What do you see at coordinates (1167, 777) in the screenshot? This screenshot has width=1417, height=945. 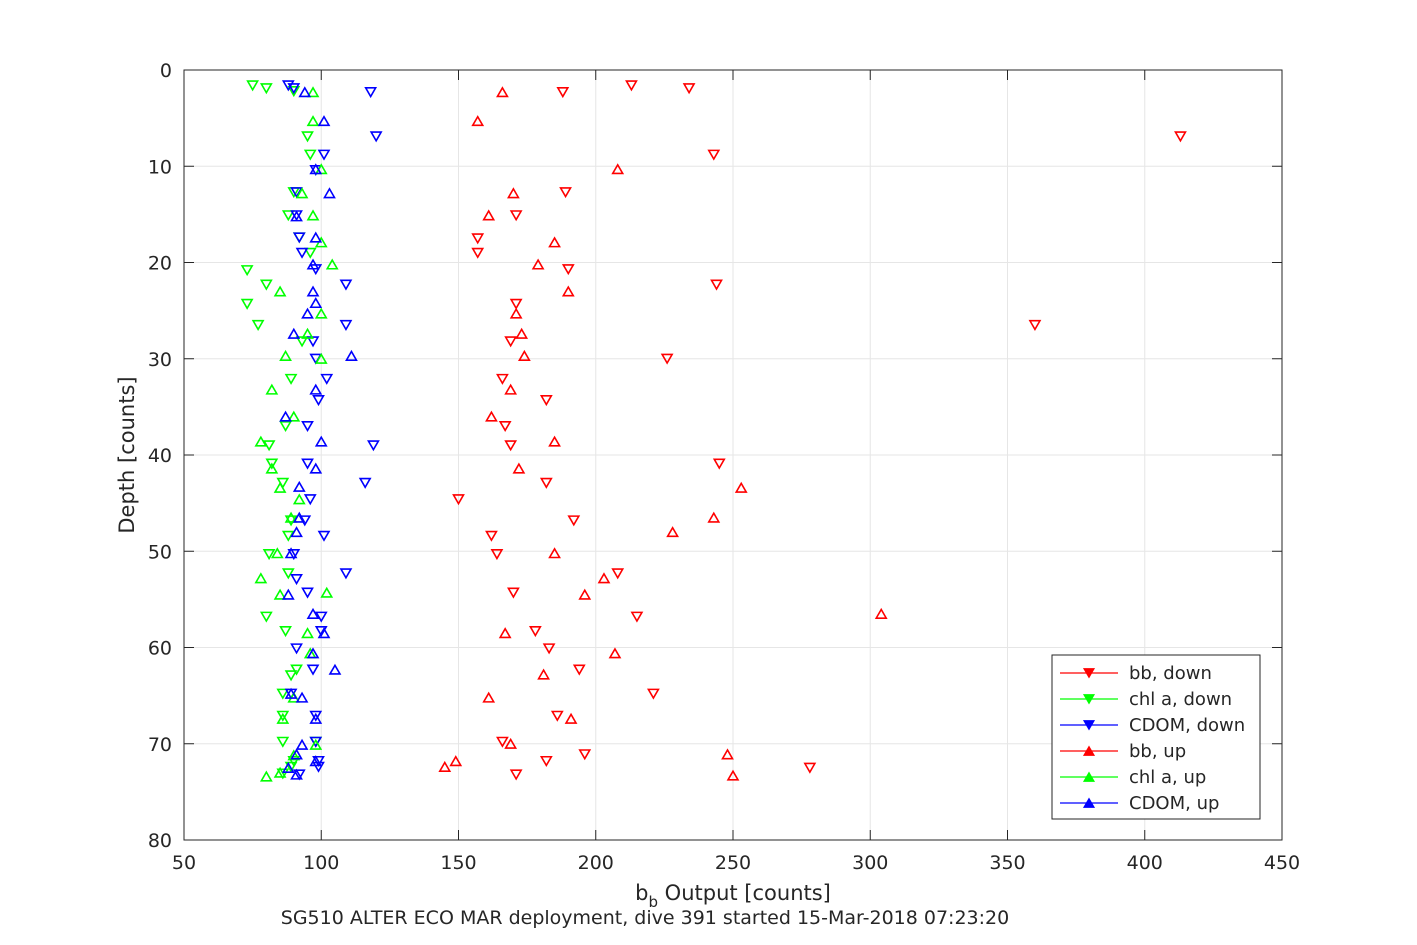 I see `legend-label: chl a, up` at bounding box center [1167, 777].